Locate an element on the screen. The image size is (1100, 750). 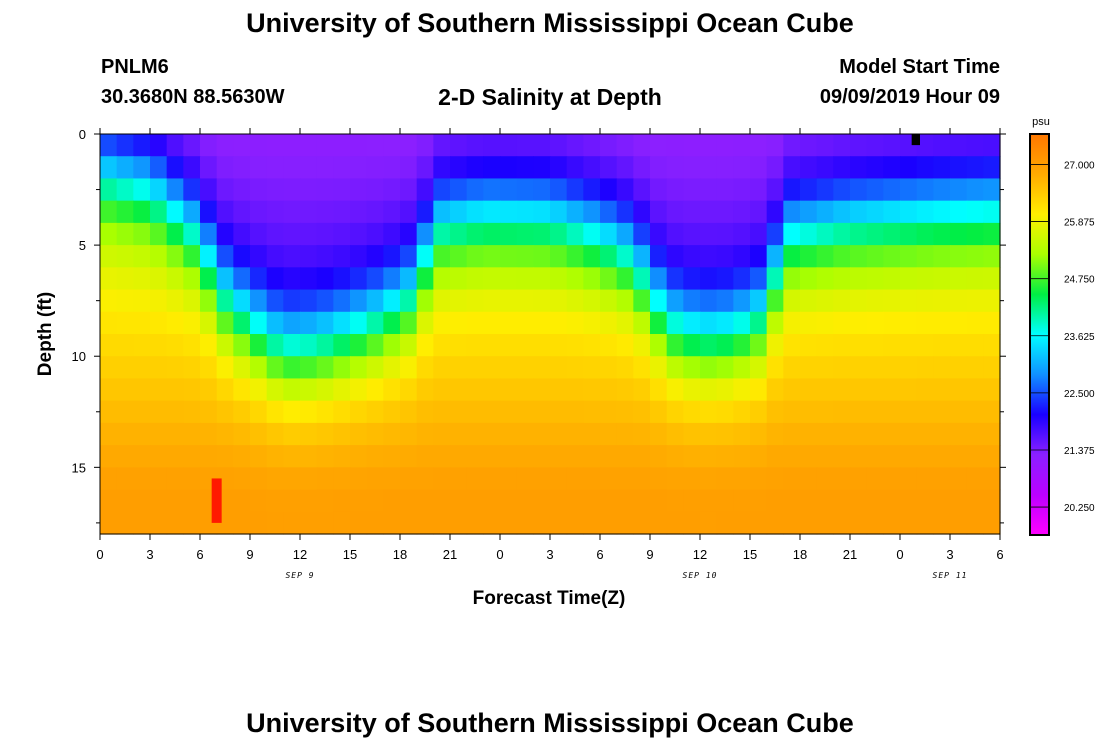
x-tick-label: 3 is located at coordinates (549, 554).